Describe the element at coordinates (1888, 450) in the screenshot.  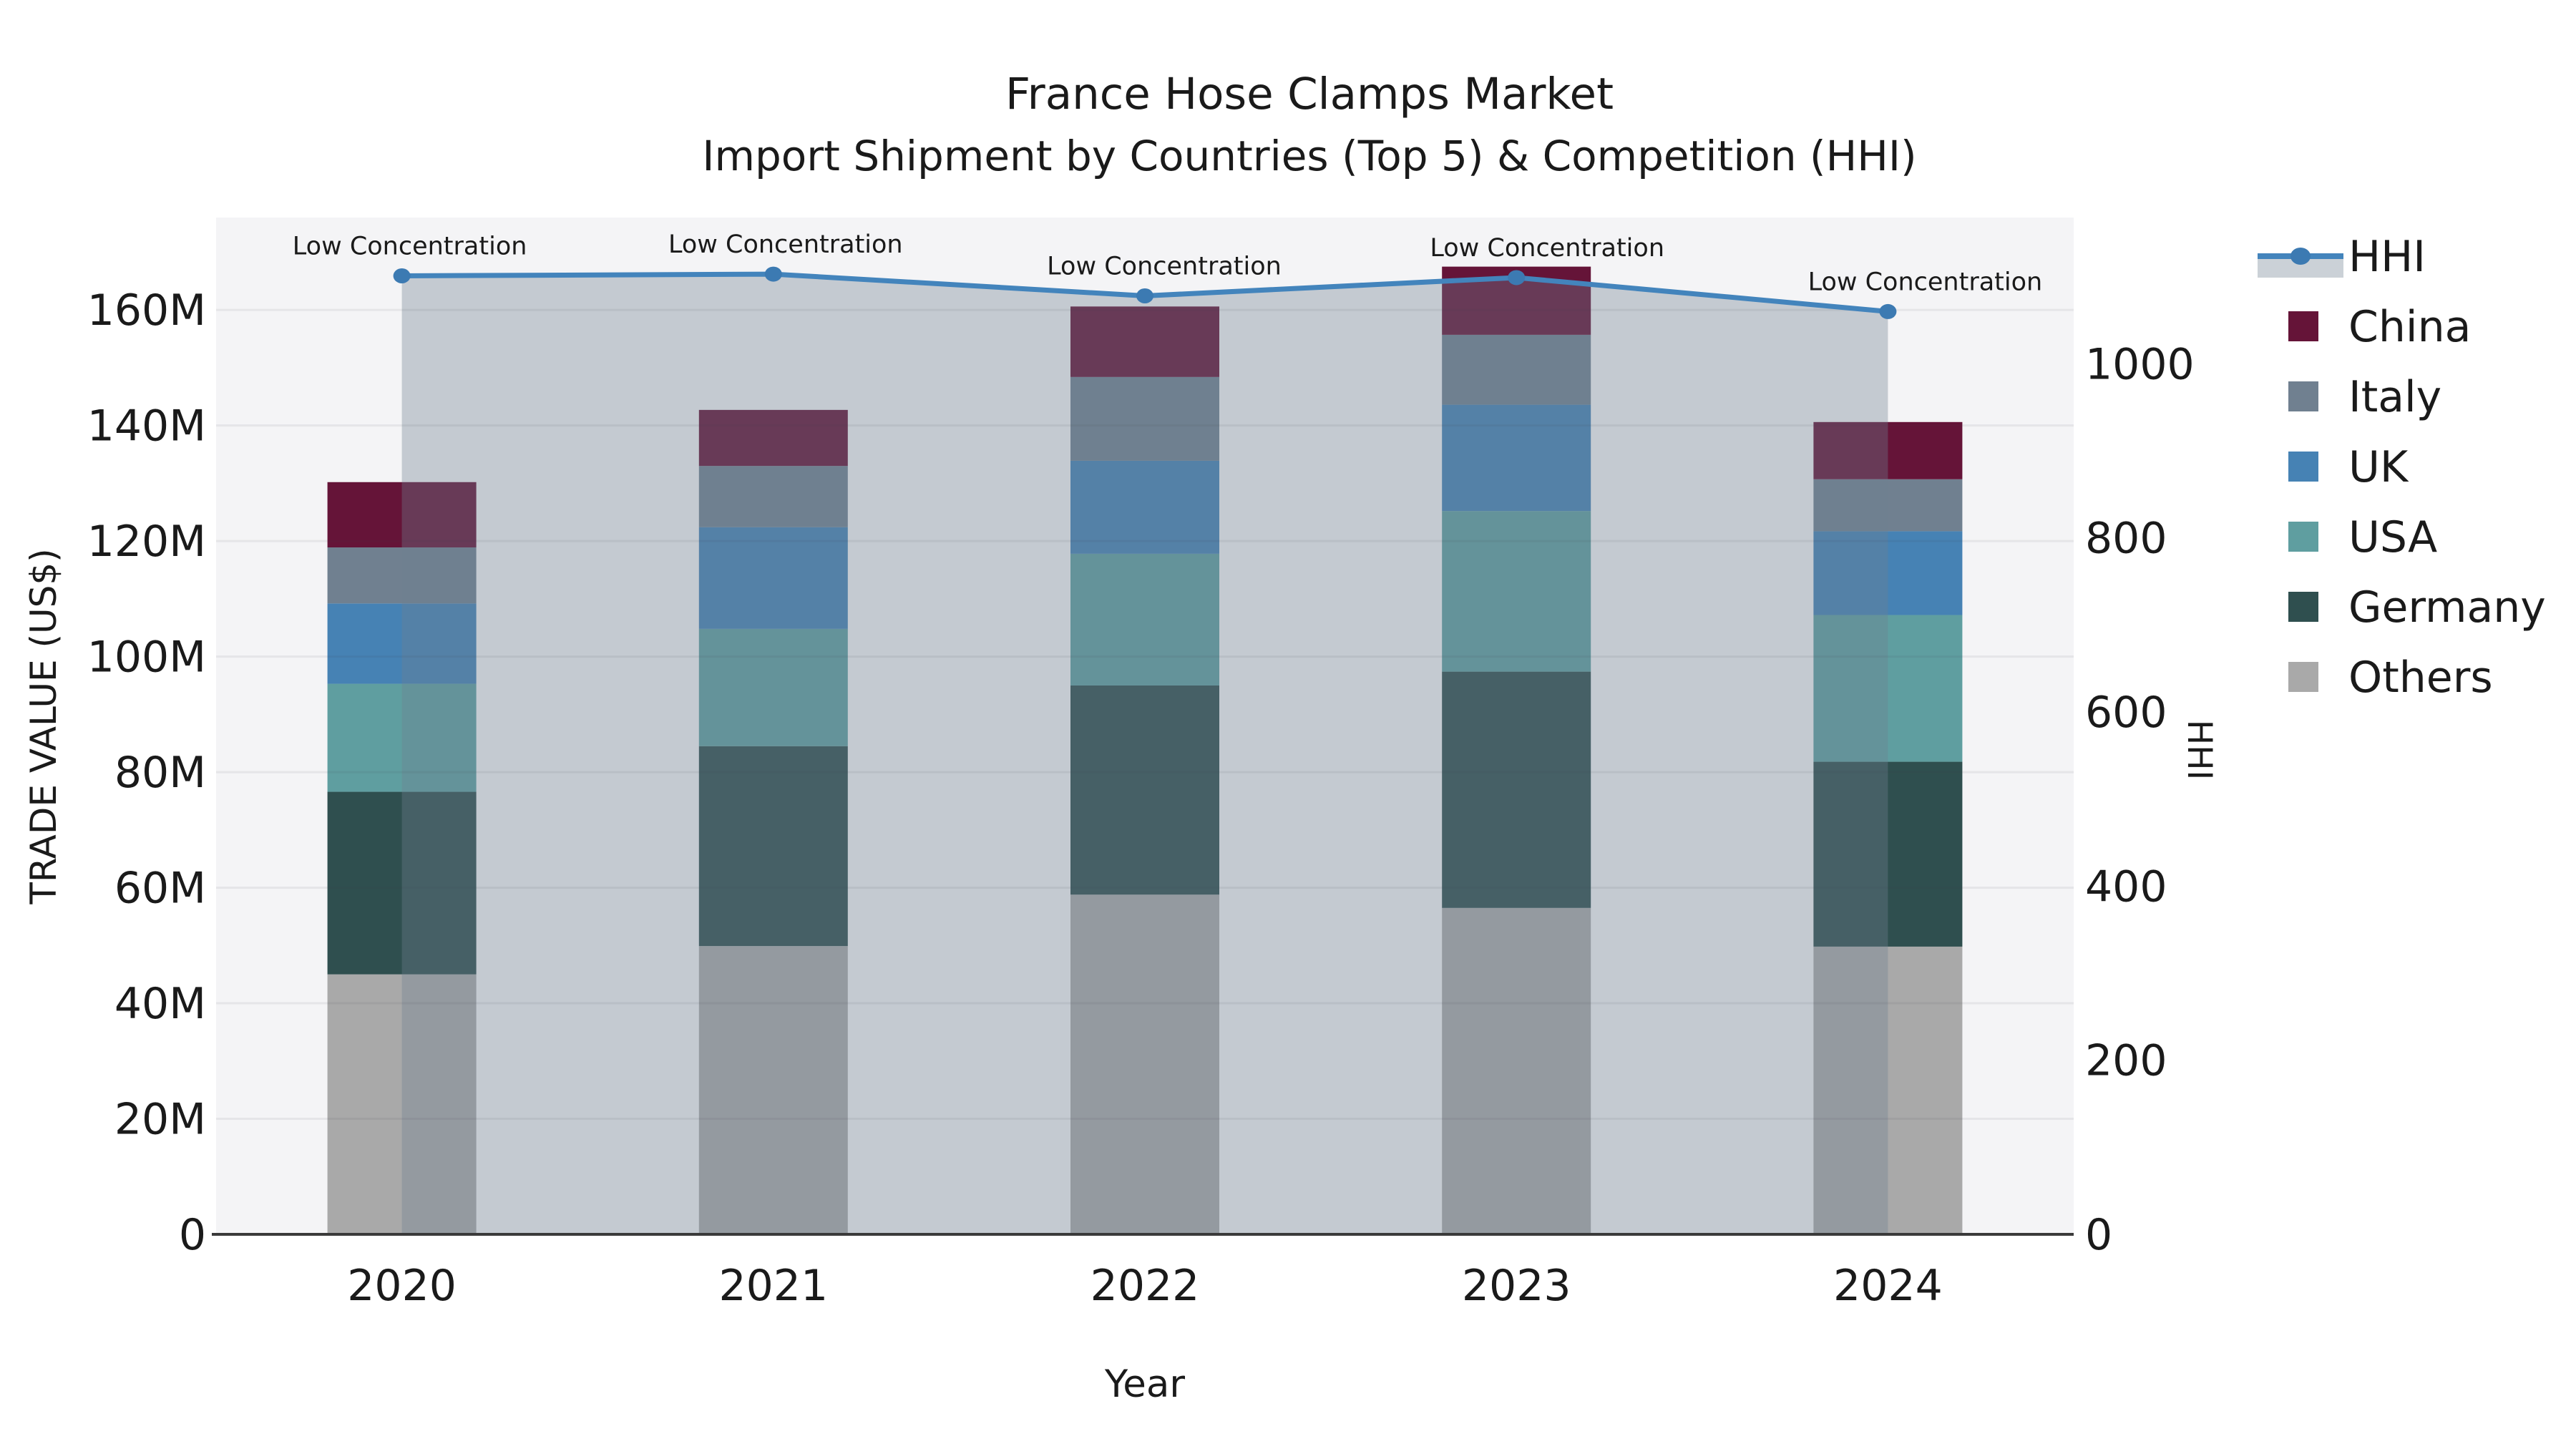
I see `bar-2024-china` at that location.